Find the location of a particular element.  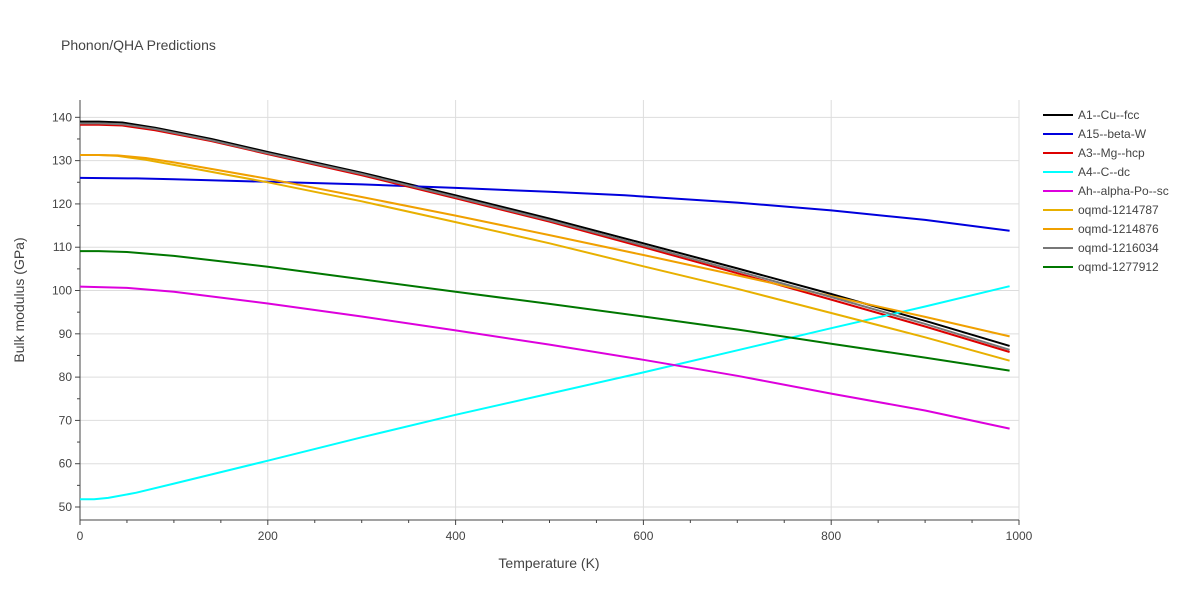

legend-item: Ah--alpha-Po--sc is located at coordinates (1106, 191).